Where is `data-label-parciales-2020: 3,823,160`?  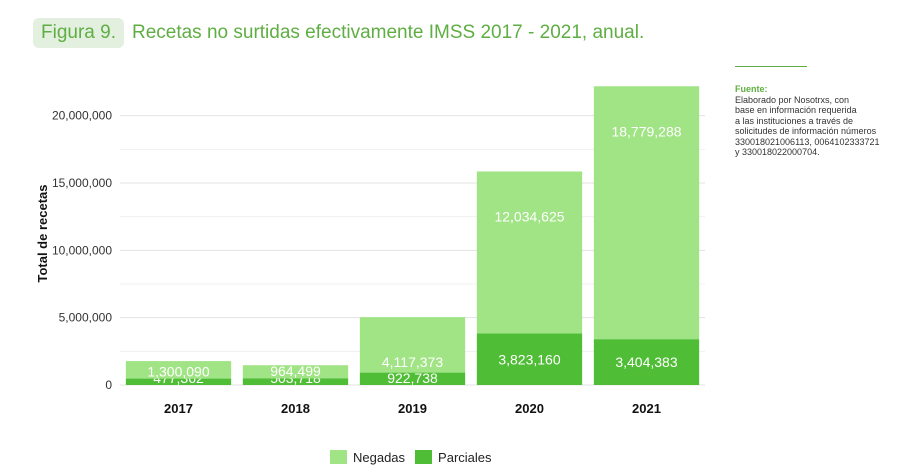
data-label-parciales-2020: 3,823,160 is located at coordinates (529, 359).